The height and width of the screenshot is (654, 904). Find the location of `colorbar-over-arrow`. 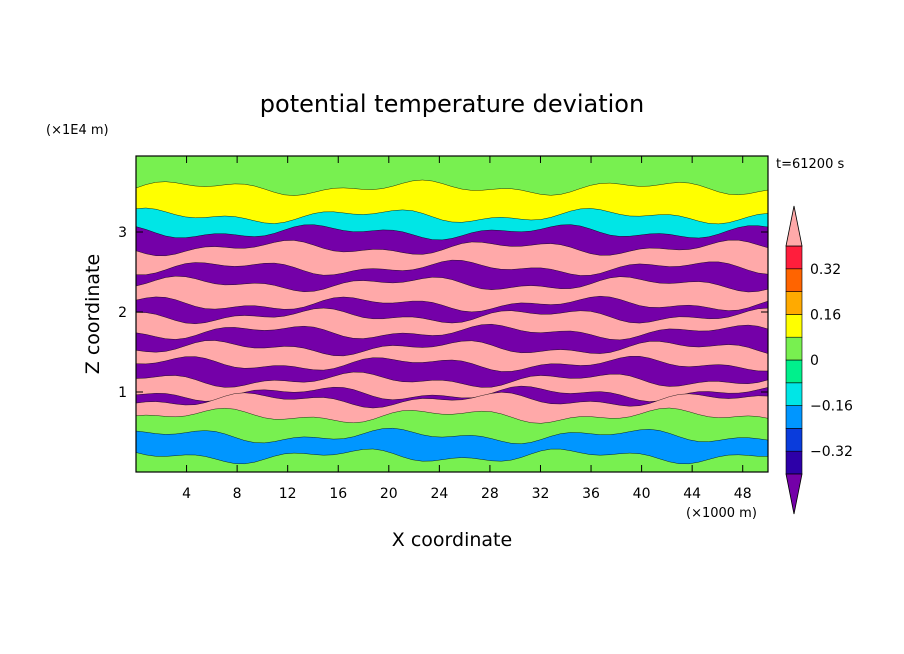

colorbar-over-arrow is located at coordinates (794, 226).